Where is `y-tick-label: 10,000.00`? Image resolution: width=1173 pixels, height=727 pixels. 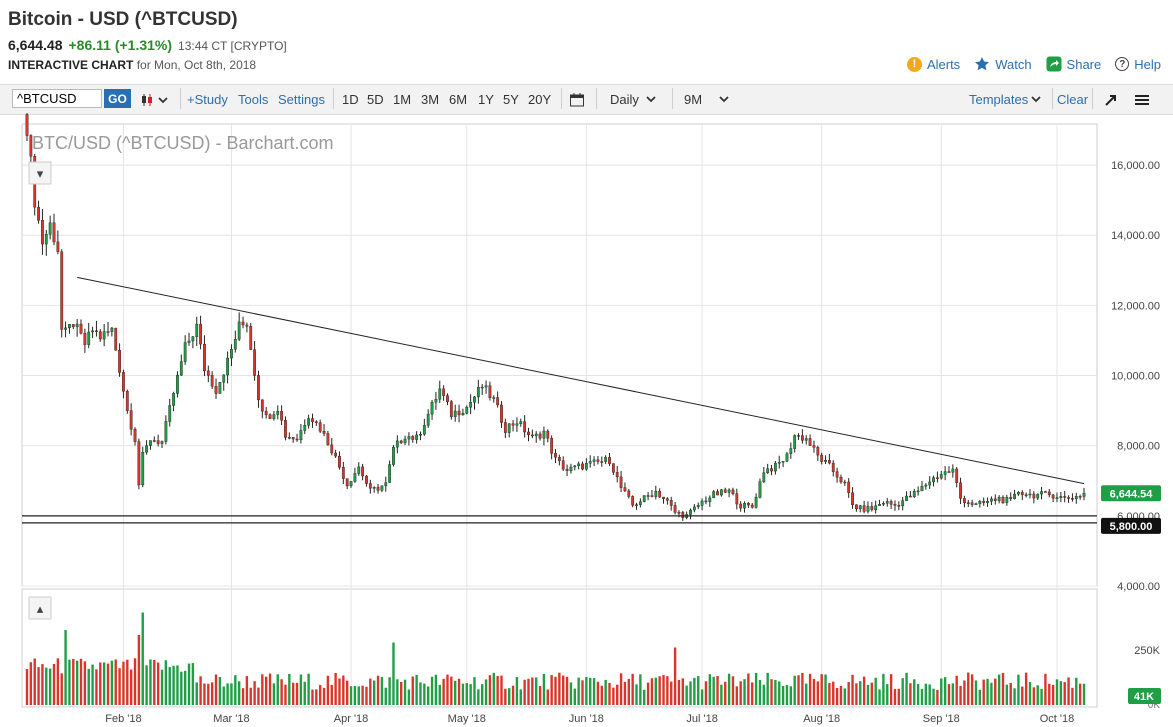 y-tick-label: 10,000.00 is located at coordinates (1135, 377).